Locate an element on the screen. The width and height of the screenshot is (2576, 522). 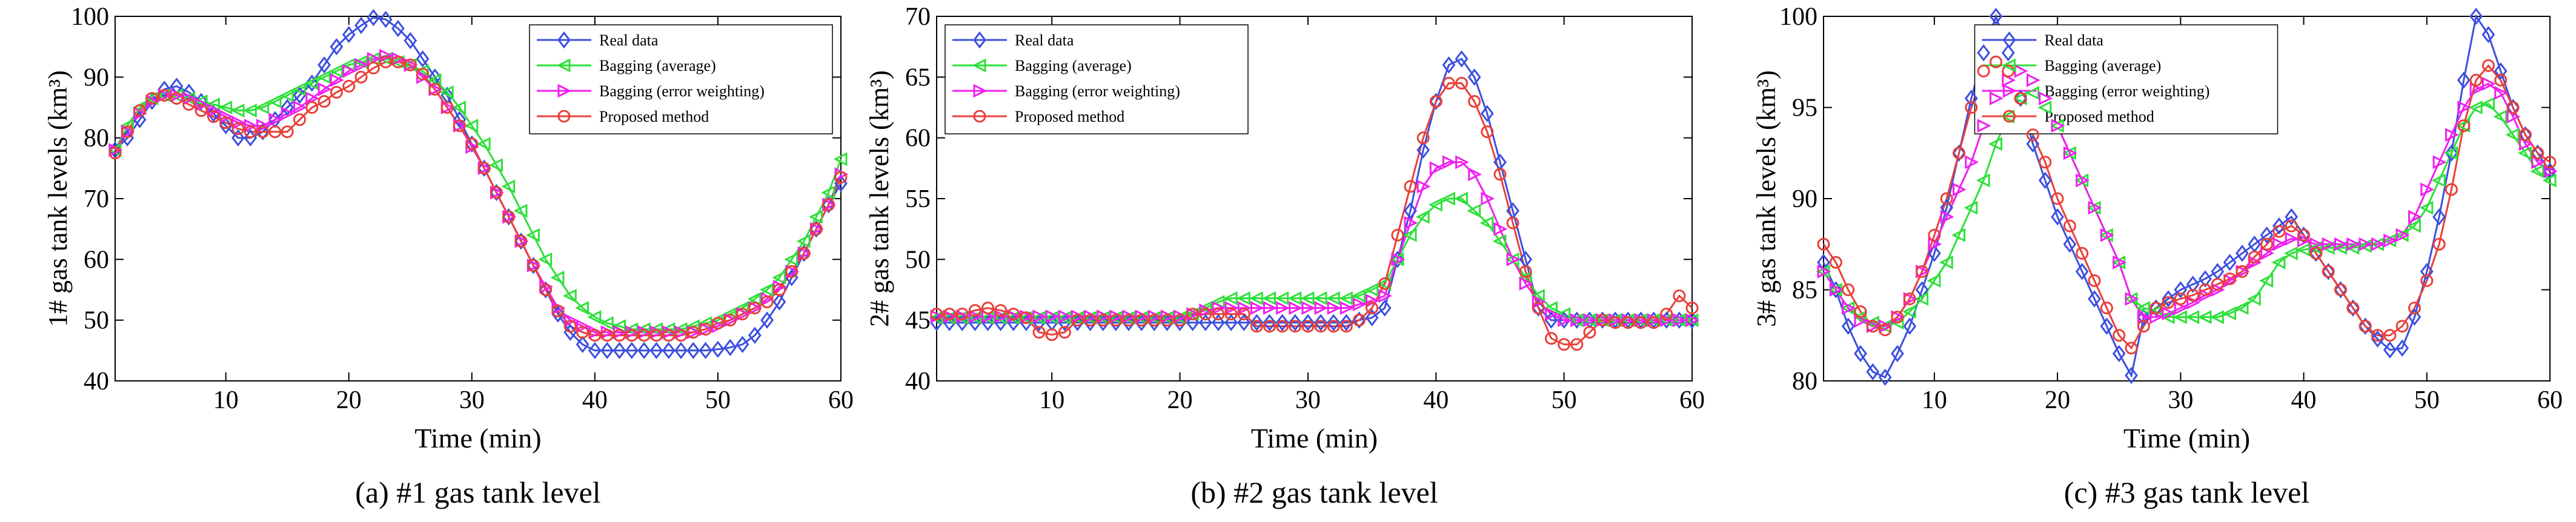
legend-label: Proposed method is located at coordinates (2099, 116).